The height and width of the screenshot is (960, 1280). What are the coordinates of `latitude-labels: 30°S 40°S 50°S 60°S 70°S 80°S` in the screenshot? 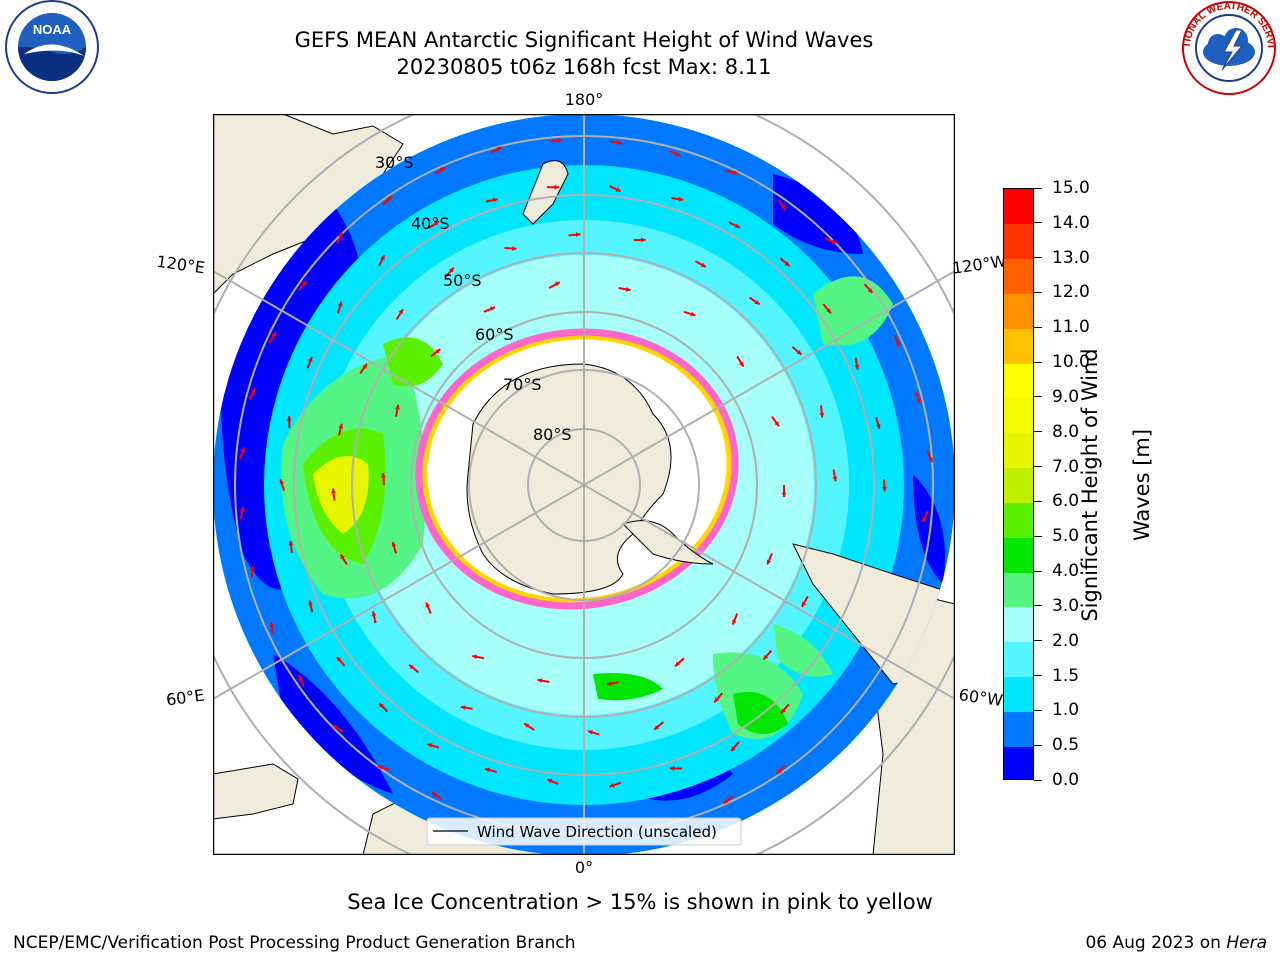 It's located at (473, 298).